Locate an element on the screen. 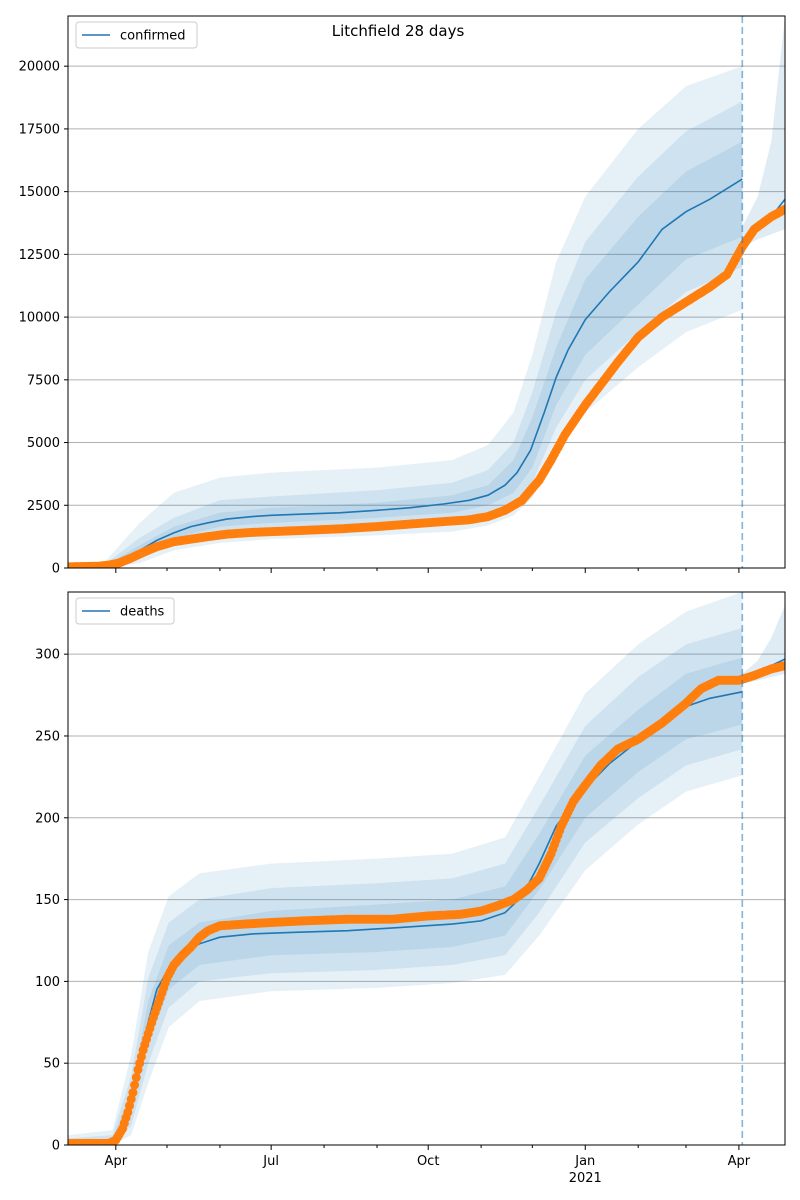 This screenshot has height=1200, width=800. legend: deaths is located at coordinates (125, 611).